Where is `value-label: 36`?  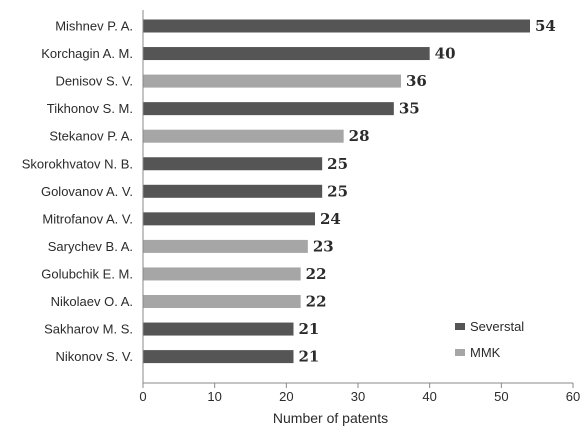 value-label: 36 is located at coordinates (416, 81).